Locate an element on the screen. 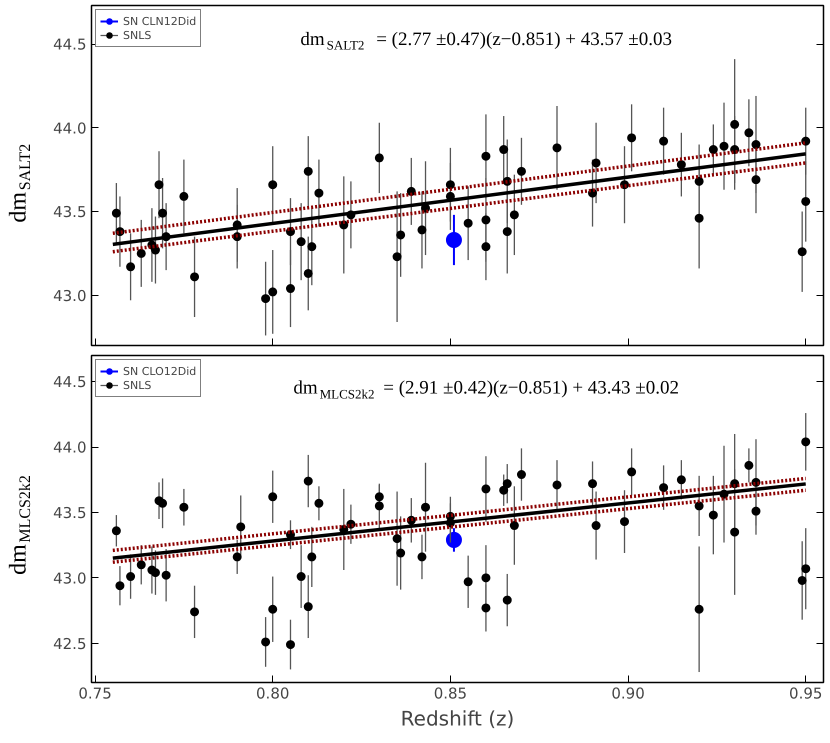  legend-label: SN CLN12Did is located at coordinates (159, 21).